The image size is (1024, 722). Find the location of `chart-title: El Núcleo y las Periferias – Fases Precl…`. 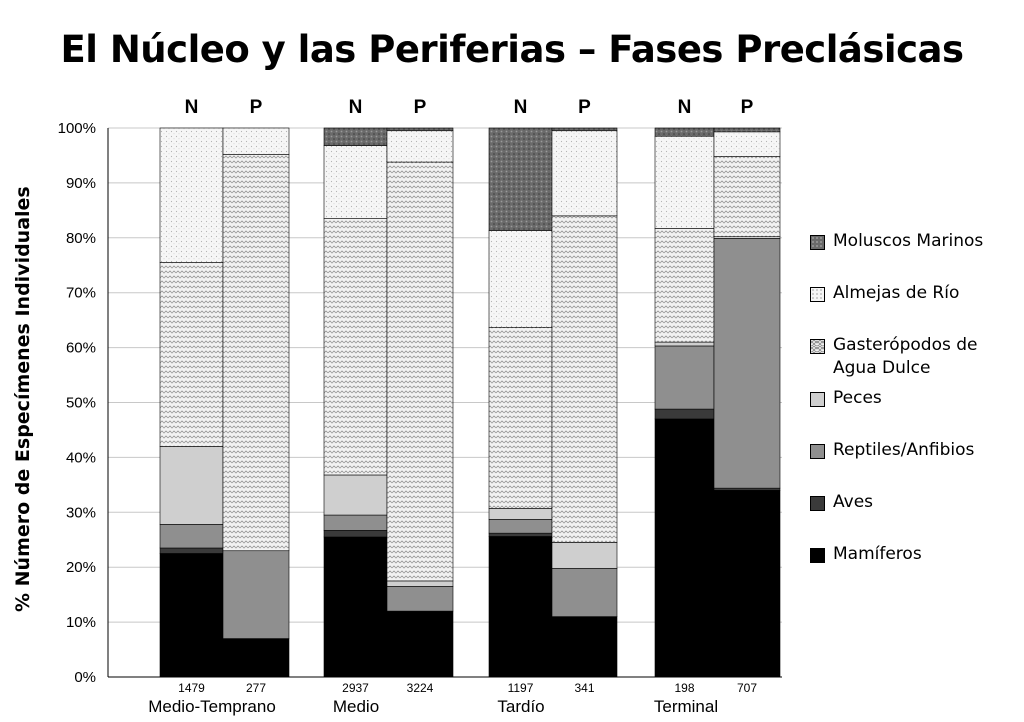

chart-title: El Núcleo y las Periferias – Fases Precl… is located at coordinates (512, 49).